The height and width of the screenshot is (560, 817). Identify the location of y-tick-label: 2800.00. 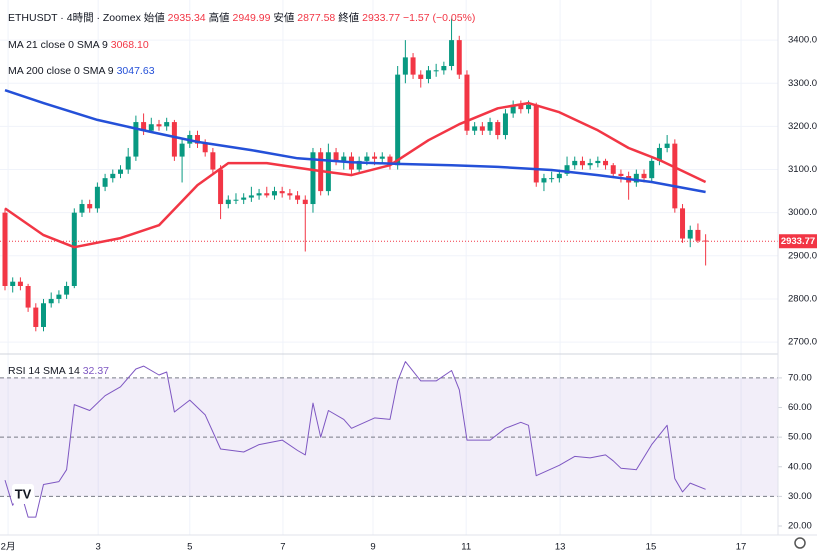
(802, 298).